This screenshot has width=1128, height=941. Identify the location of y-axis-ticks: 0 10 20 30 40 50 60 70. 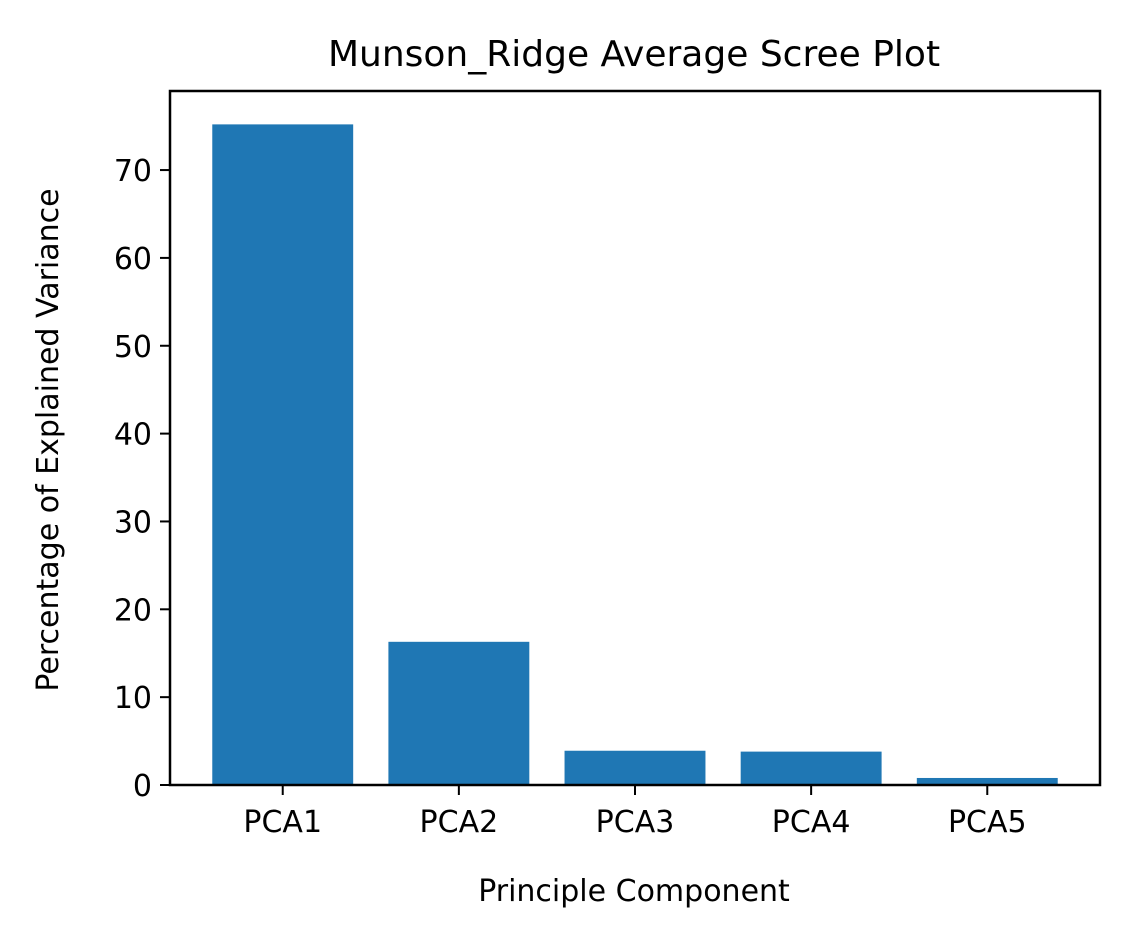
(142, 479).